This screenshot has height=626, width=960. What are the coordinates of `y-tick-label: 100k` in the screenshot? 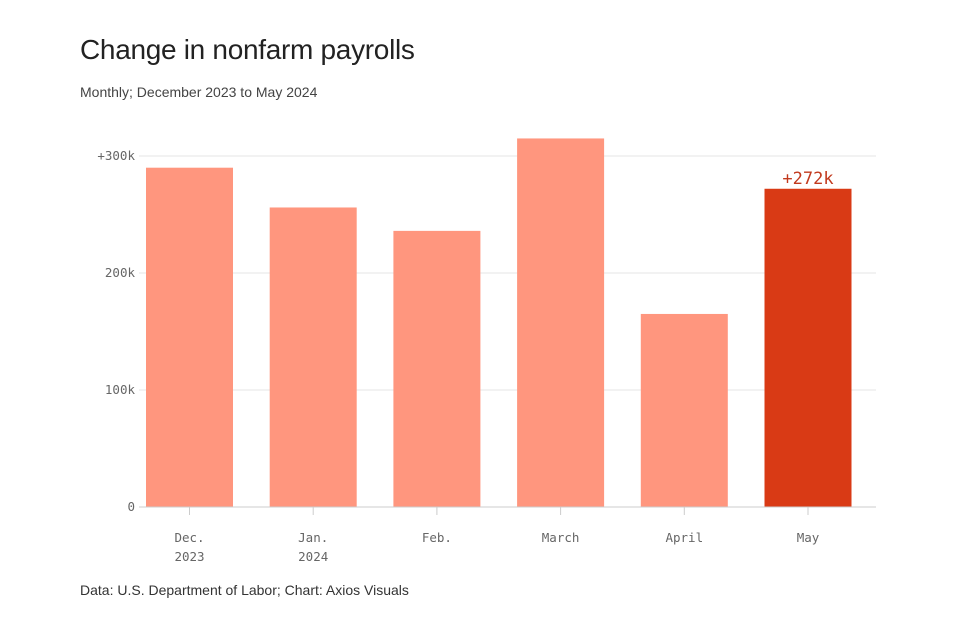 It's located at (120, 389).